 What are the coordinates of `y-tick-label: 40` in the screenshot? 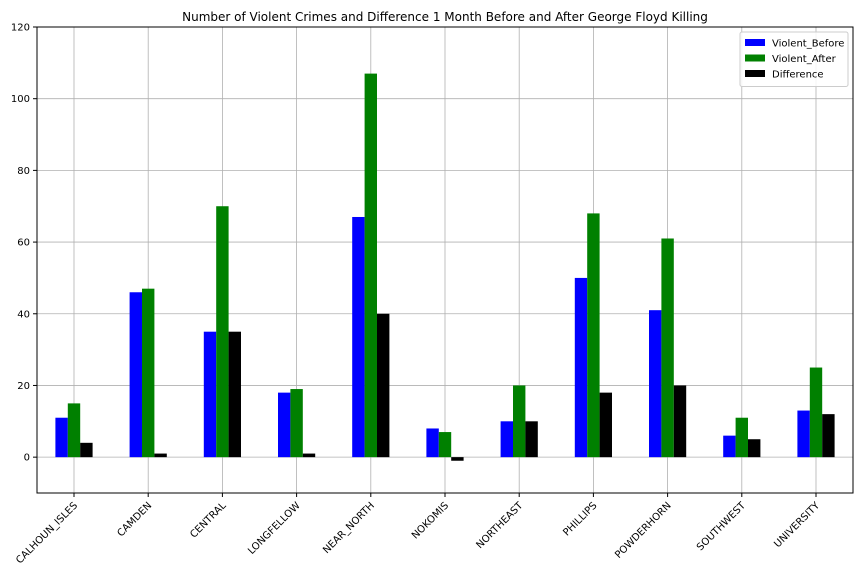 It's located at (23, 314).